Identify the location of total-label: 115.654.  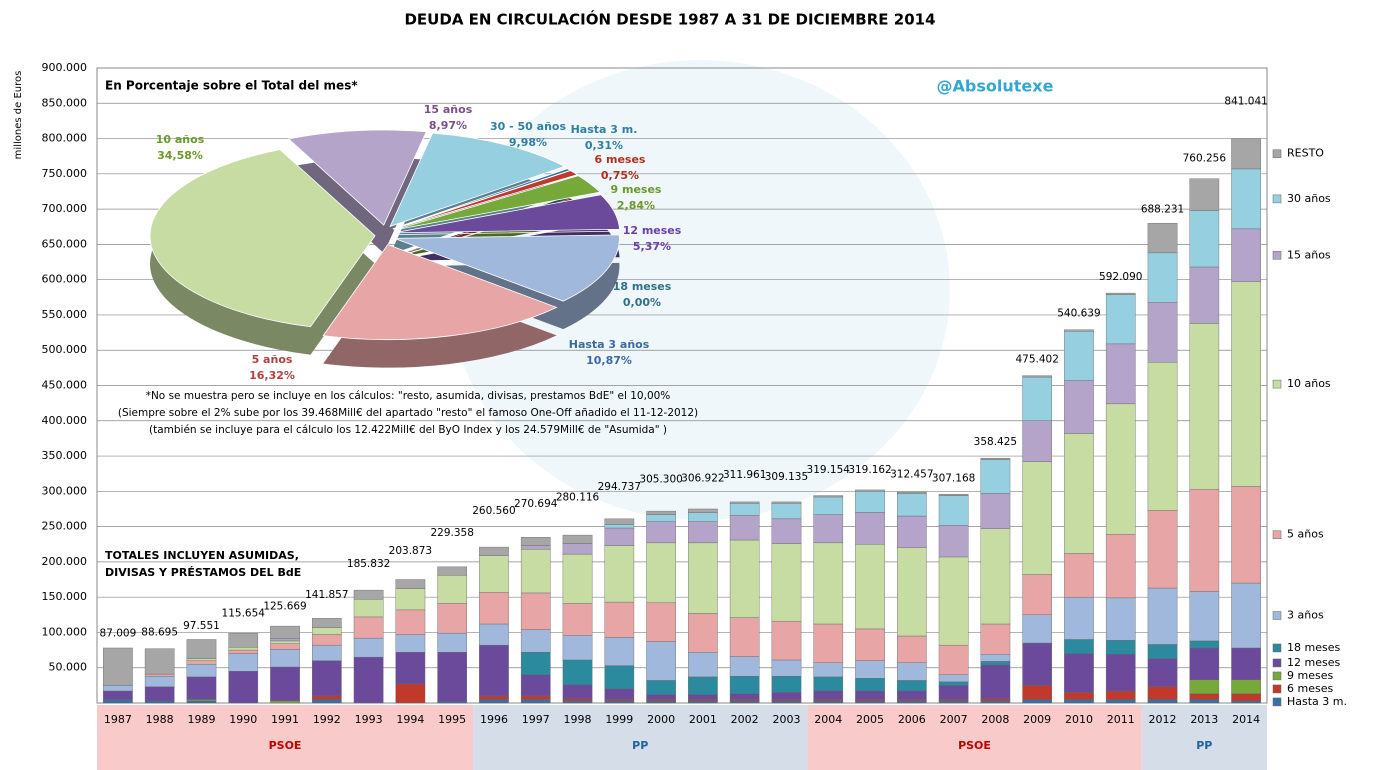
(244, 613).